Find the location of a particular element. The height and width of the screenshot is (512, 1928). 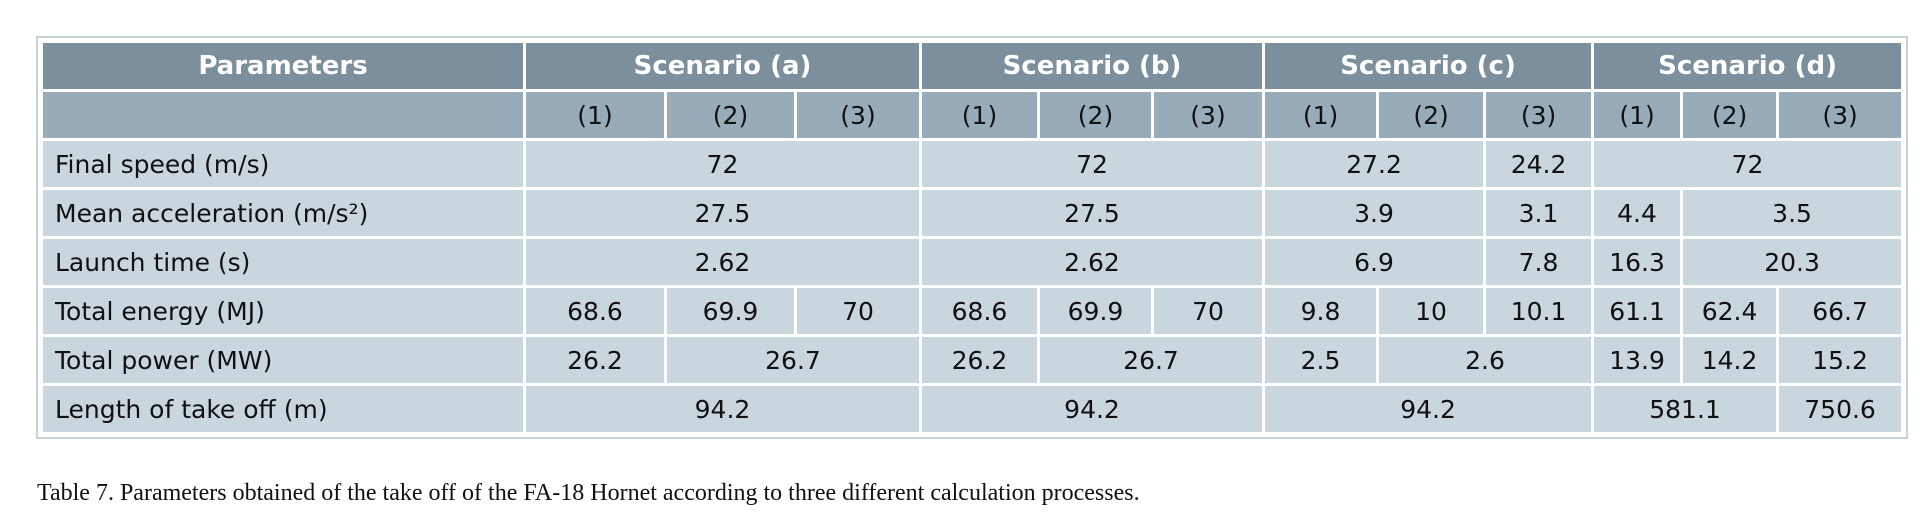

value-cell: 6.9 is located at coordinates (1374, 262).